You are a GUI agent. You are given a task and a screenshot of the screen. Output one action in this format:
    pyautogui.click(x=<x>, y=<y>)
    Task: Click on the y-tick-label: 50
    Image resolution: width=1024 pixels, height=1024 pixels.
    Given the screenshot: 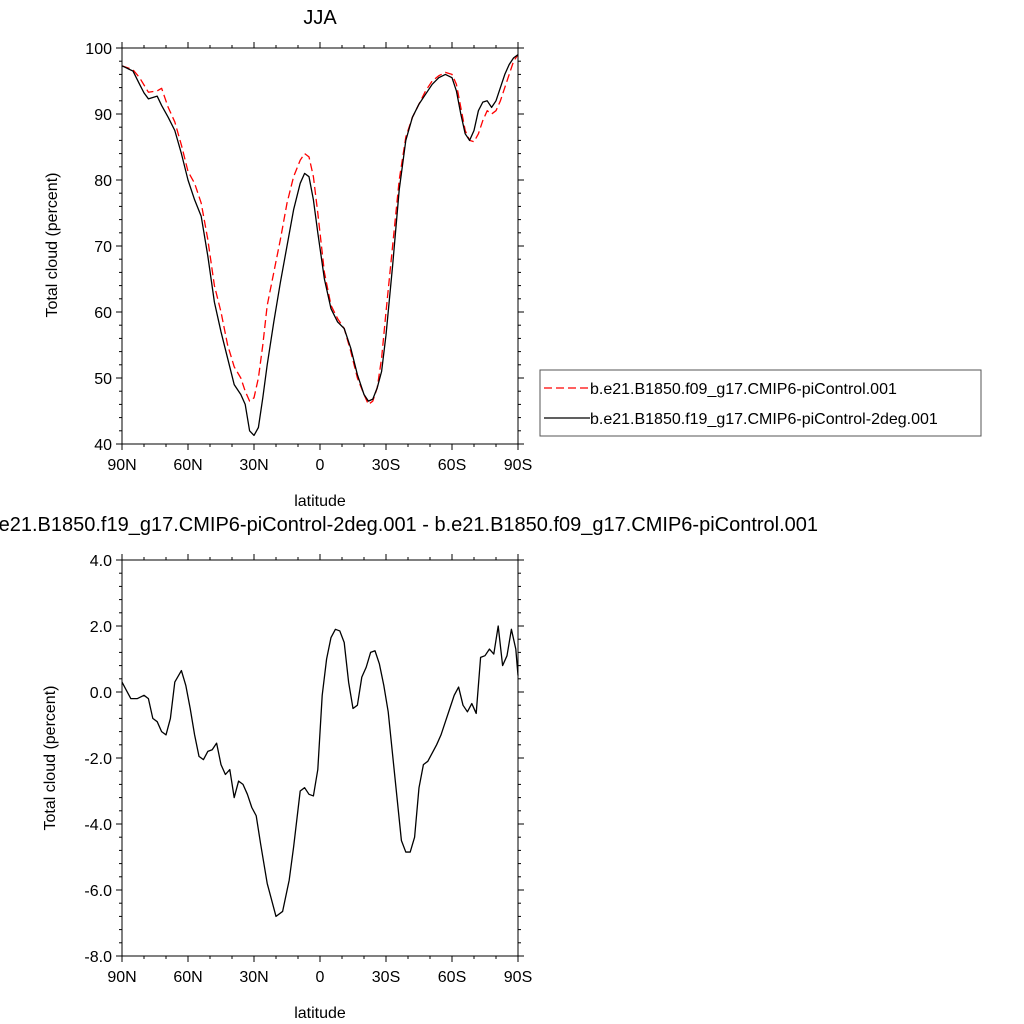 What is the action you would take?
    pyautogui.click(x=103, y=379)
    